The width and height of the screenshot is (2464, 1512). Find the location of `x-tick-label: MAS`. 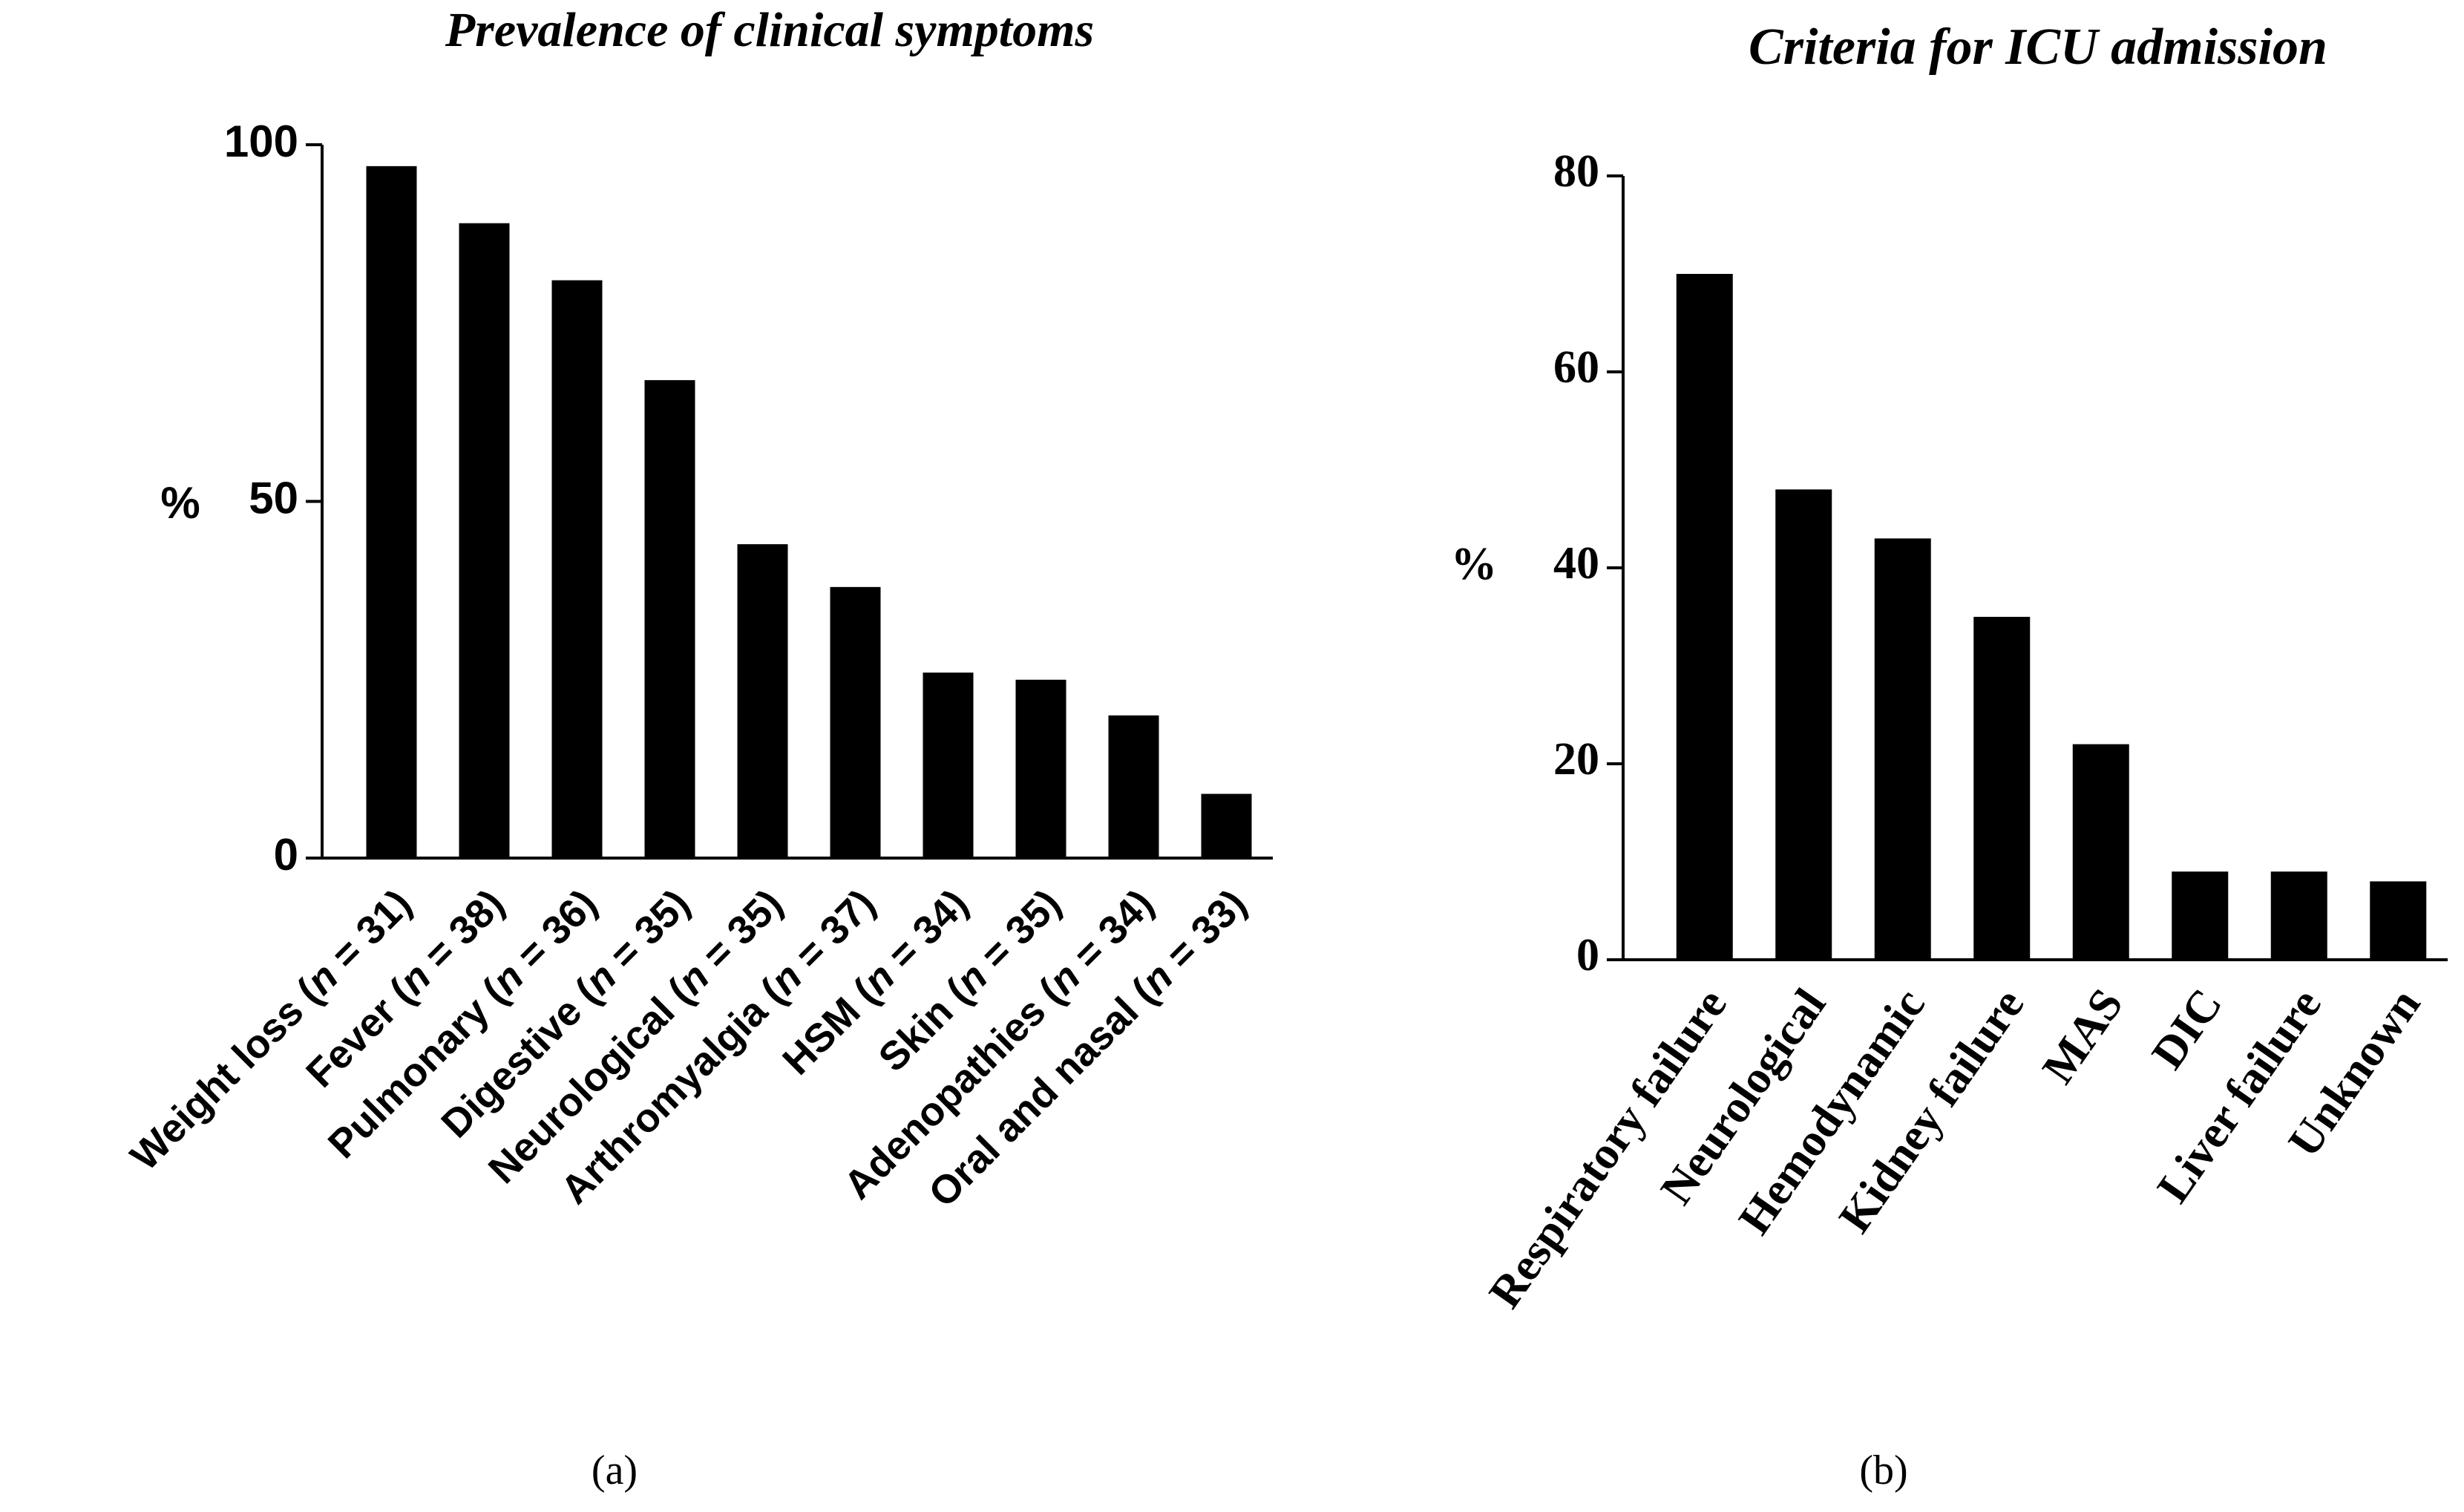

x-tick-label: MAS is located at coordinates (2083, 1037).